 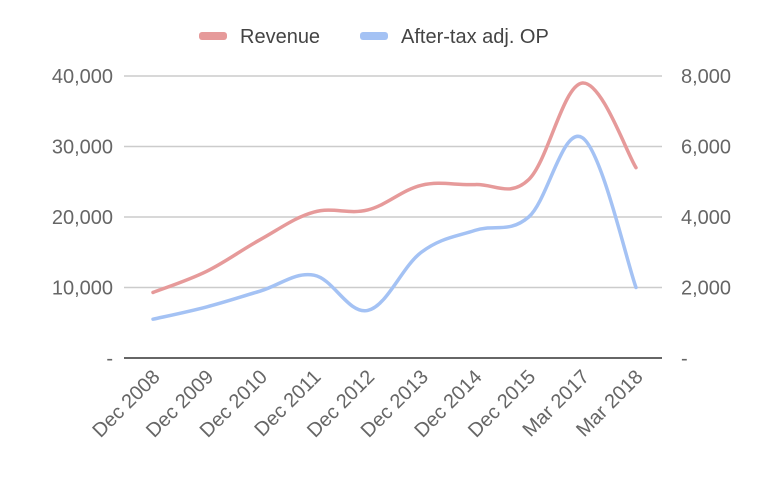 What do you see at coordinates (82, 77) in the screenshot?
I see `left-axis-tick-label: 40,000` at bounding box center [82, 77].